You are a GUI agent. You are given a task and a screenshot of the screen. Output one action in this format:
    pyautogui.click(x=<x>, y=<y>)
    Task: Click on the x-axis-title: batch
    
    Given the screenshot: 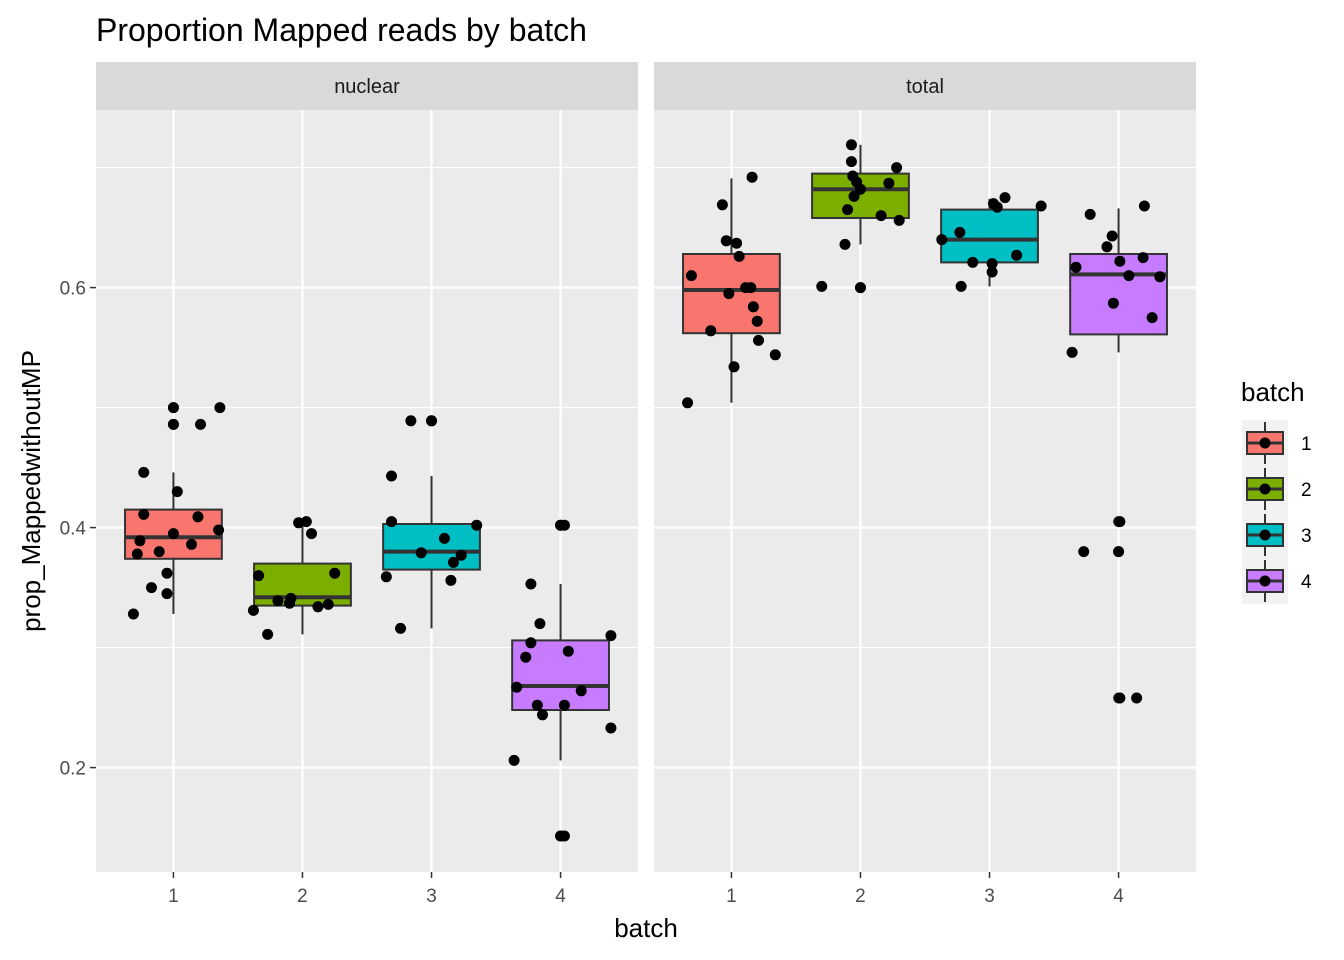 What is the action you would take?
    pyautogui.click(x=646, y=928)
    